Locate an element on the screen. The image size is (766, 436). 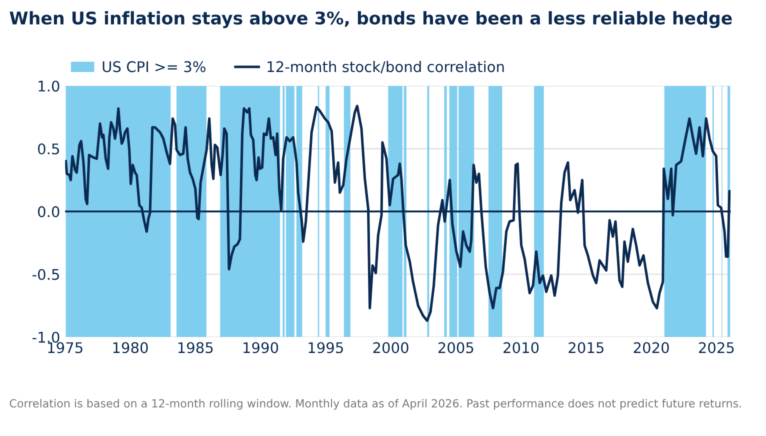
x-tick-label: 2025 is located at coordinates (716, 348).